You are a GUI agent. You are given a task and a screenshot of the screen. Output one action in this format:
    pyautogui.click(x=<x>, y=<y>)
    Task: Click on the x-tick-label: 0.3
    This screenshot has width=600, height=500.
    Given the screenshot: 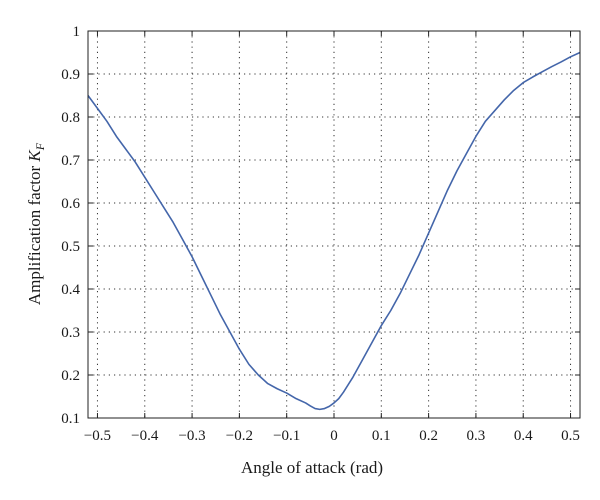 What is the action you would take?
    pyautogui.click(x=476, y=436)
    